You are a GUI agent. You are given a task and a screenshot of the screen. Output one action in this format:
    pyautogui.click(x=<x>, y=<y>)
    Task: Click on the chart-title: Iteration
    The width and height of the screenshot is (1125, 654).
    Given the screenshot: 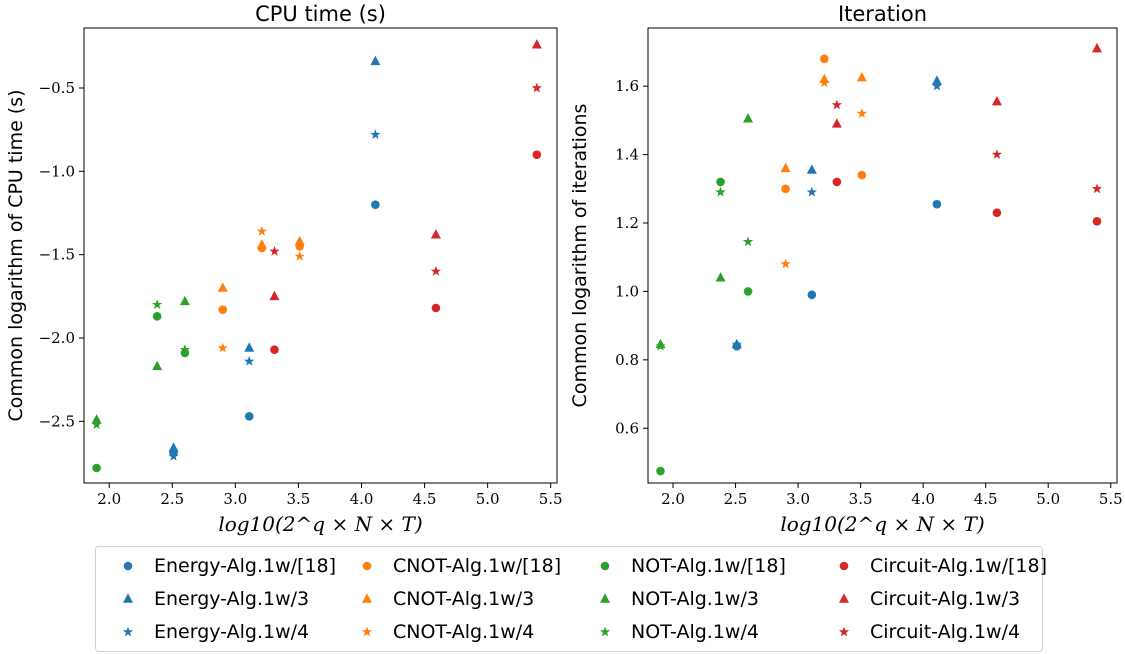 What is the action you would take?
    pyautogui.click(x=882, y=14)
    